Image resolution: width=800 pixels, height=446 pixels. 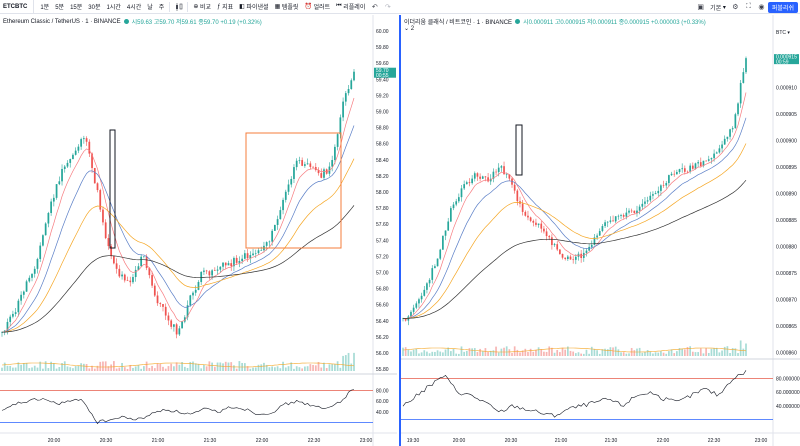 What do you see at coordinates (518, 21) in the screenshot?
I see `market-status-icon` at bounding box center [518, 21].